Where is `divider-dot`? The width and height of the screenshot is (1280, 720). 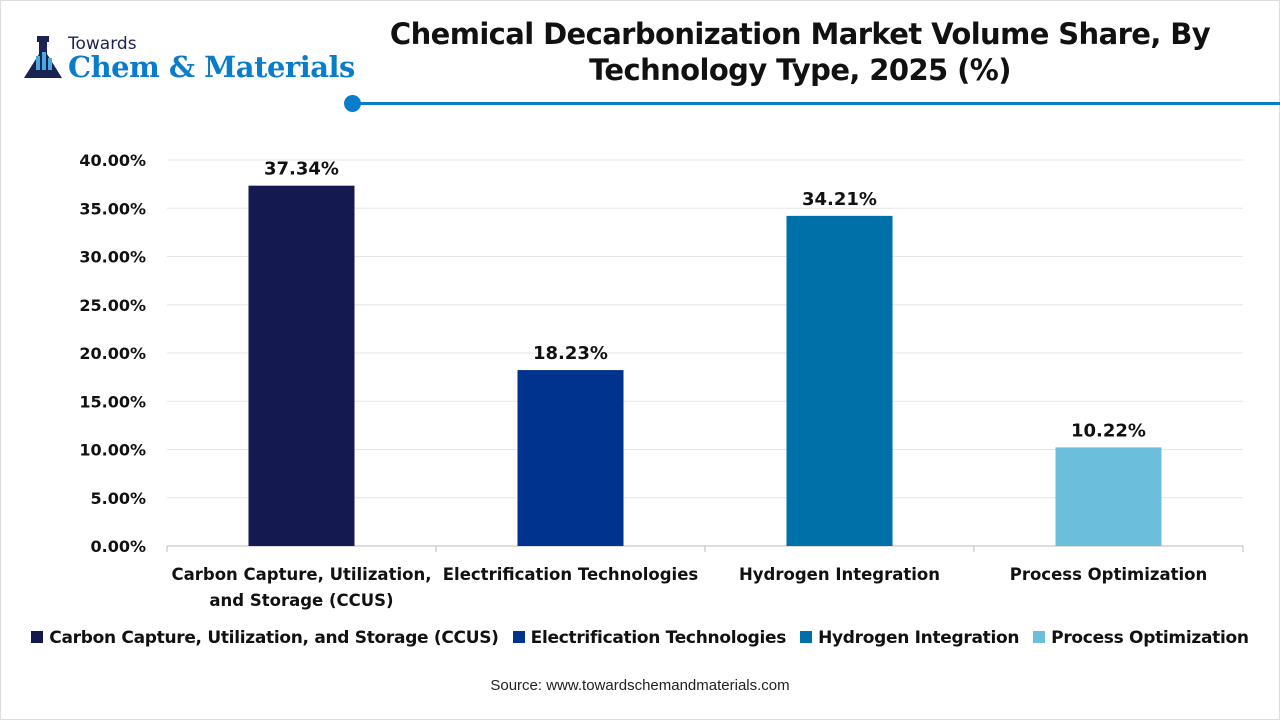
divider-dot is located at coordinates (352, 103).